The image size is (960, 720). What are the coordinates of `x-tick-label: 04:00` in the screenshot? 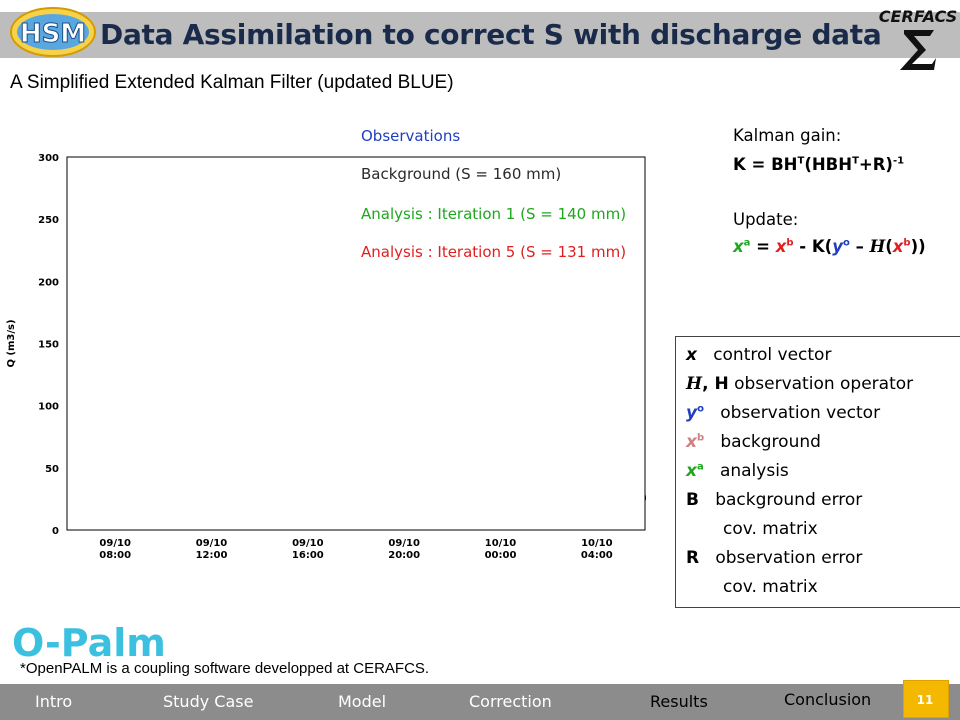 It's located at (597, 555).